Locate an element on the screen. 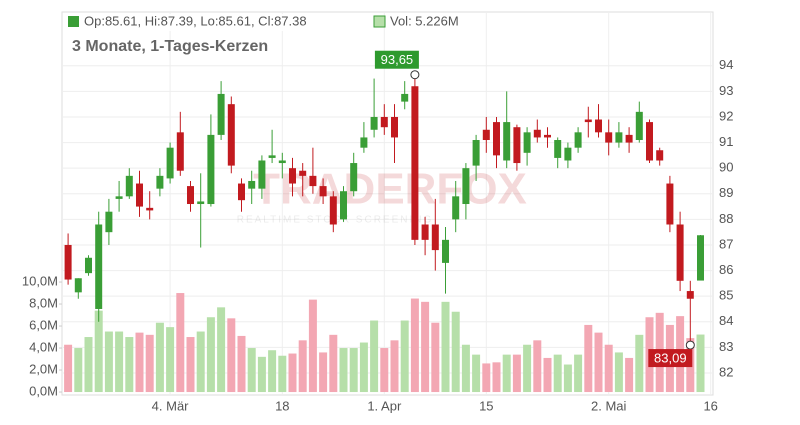  chart-title: 3 Monate, 1-Tages-Kerzen is located at coordinates (170, 46).